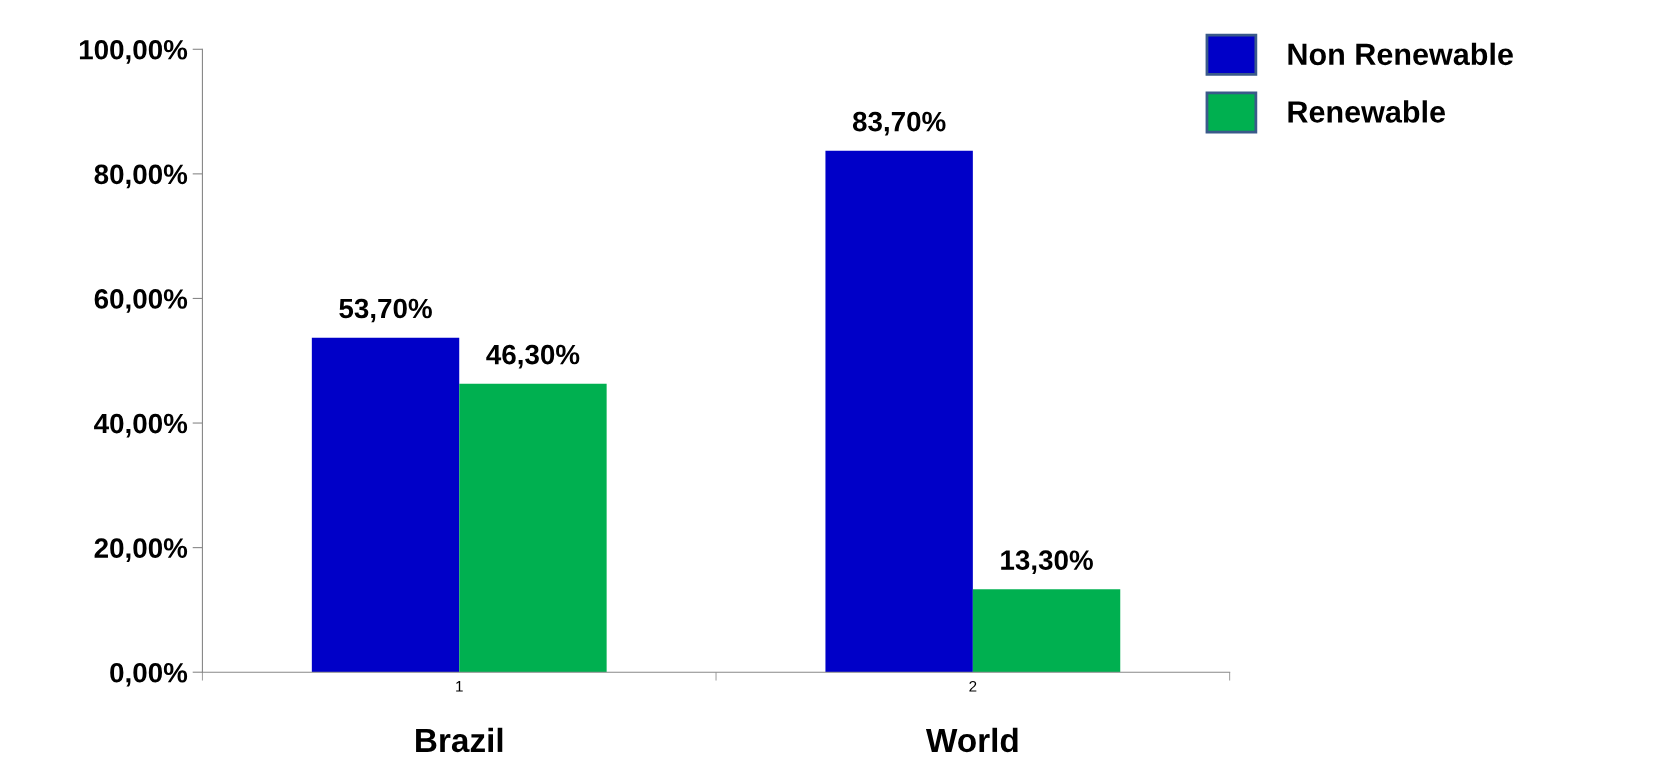 Image resolution: width=1673 pixels, height=770 pixels. Describe the element at coordinates (149, 674) in the screenshot. I see `y-tick-label: 0,00%` at that location.